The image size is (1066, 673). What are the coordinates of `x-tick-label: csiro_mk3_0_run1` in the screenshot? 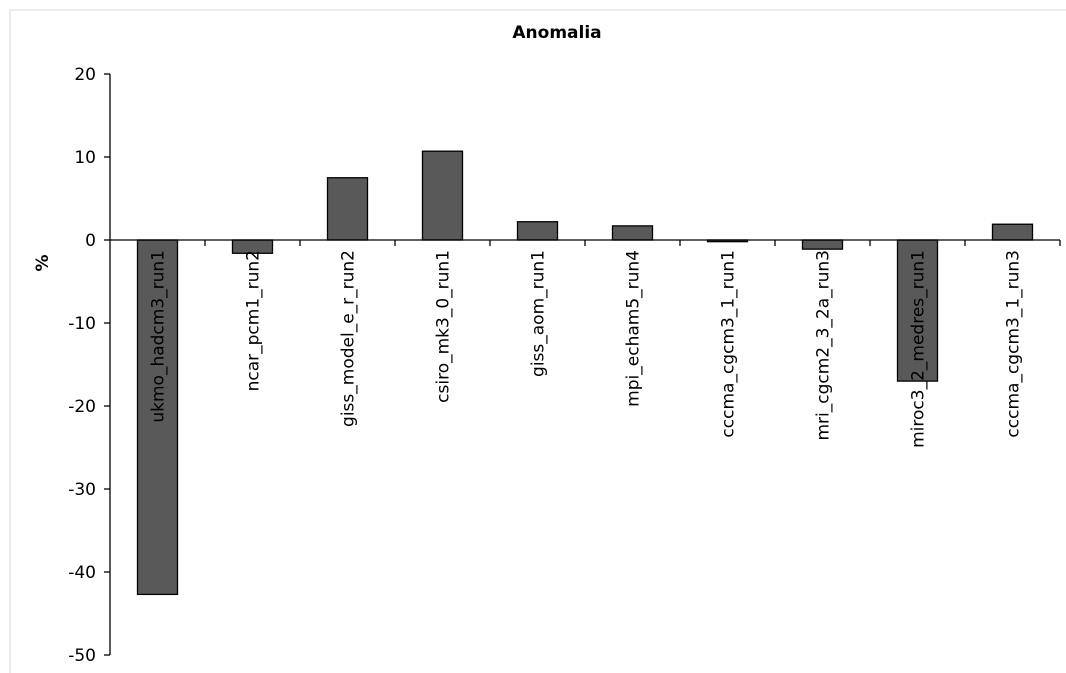 It's located at (444, 326).